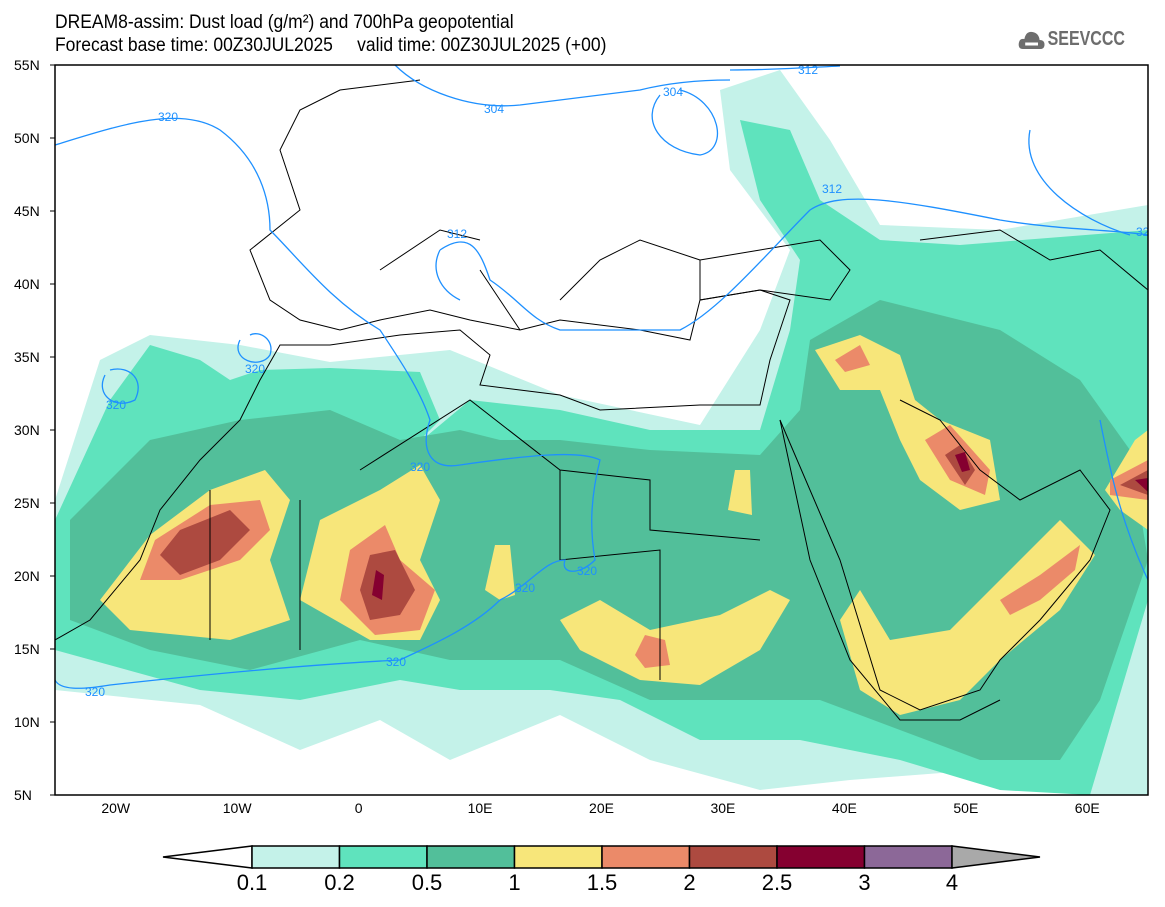 The image size is (1165, 907). I want to click on colorbar-label: 2.5, so click(777, 882).